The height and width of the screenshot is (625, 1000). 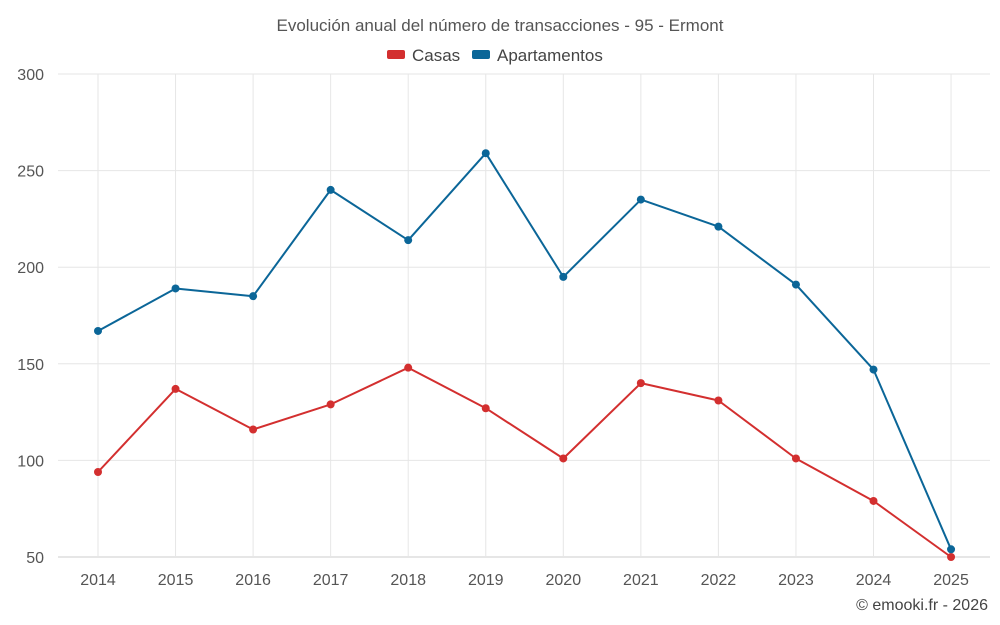 I want to click on x-tick-label: 2025, so click(x=951, y=580).